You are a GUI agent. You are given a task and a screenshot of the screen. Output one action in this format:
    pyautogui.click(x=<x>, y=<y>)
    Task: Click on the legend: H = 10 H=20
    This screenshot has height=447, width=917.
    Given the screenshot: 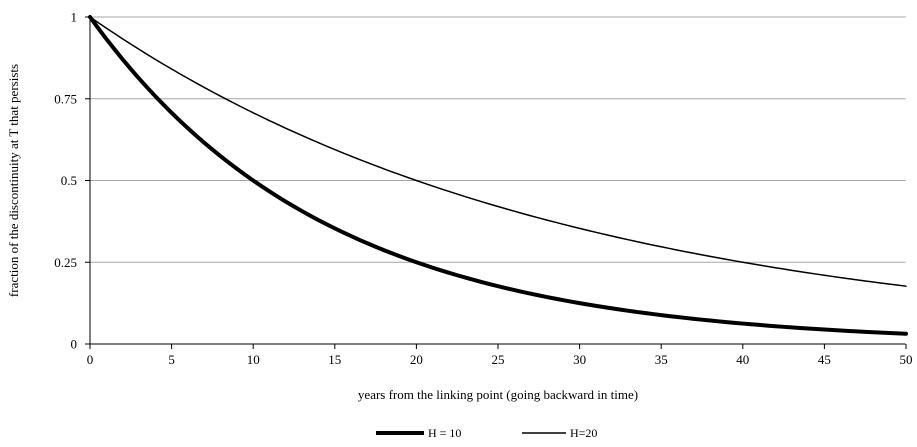 What is the action you would take?
    pyautogui.click(x=486, y=433)
    